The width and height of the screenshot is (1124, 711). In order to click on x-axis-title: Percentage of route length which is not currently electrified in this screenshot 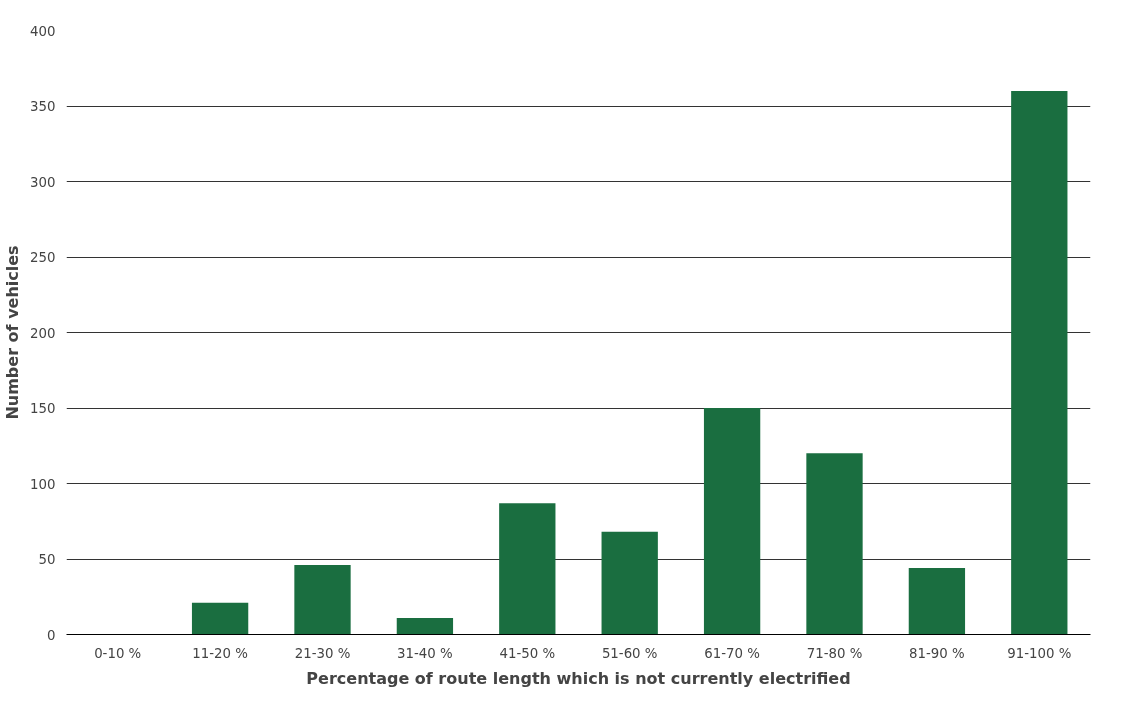, I will do `click(578, 678)`.